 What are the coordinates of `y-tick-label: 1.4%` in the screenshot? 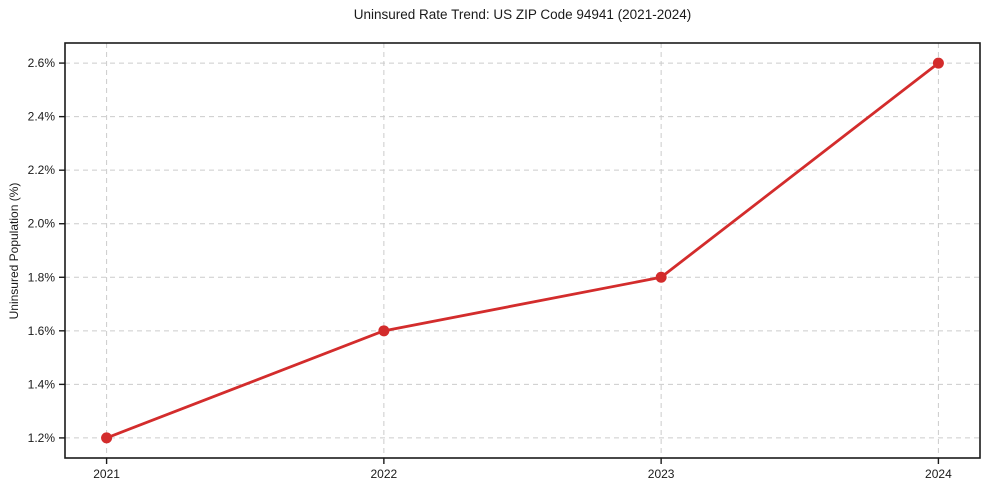 It's located at (42, 384).